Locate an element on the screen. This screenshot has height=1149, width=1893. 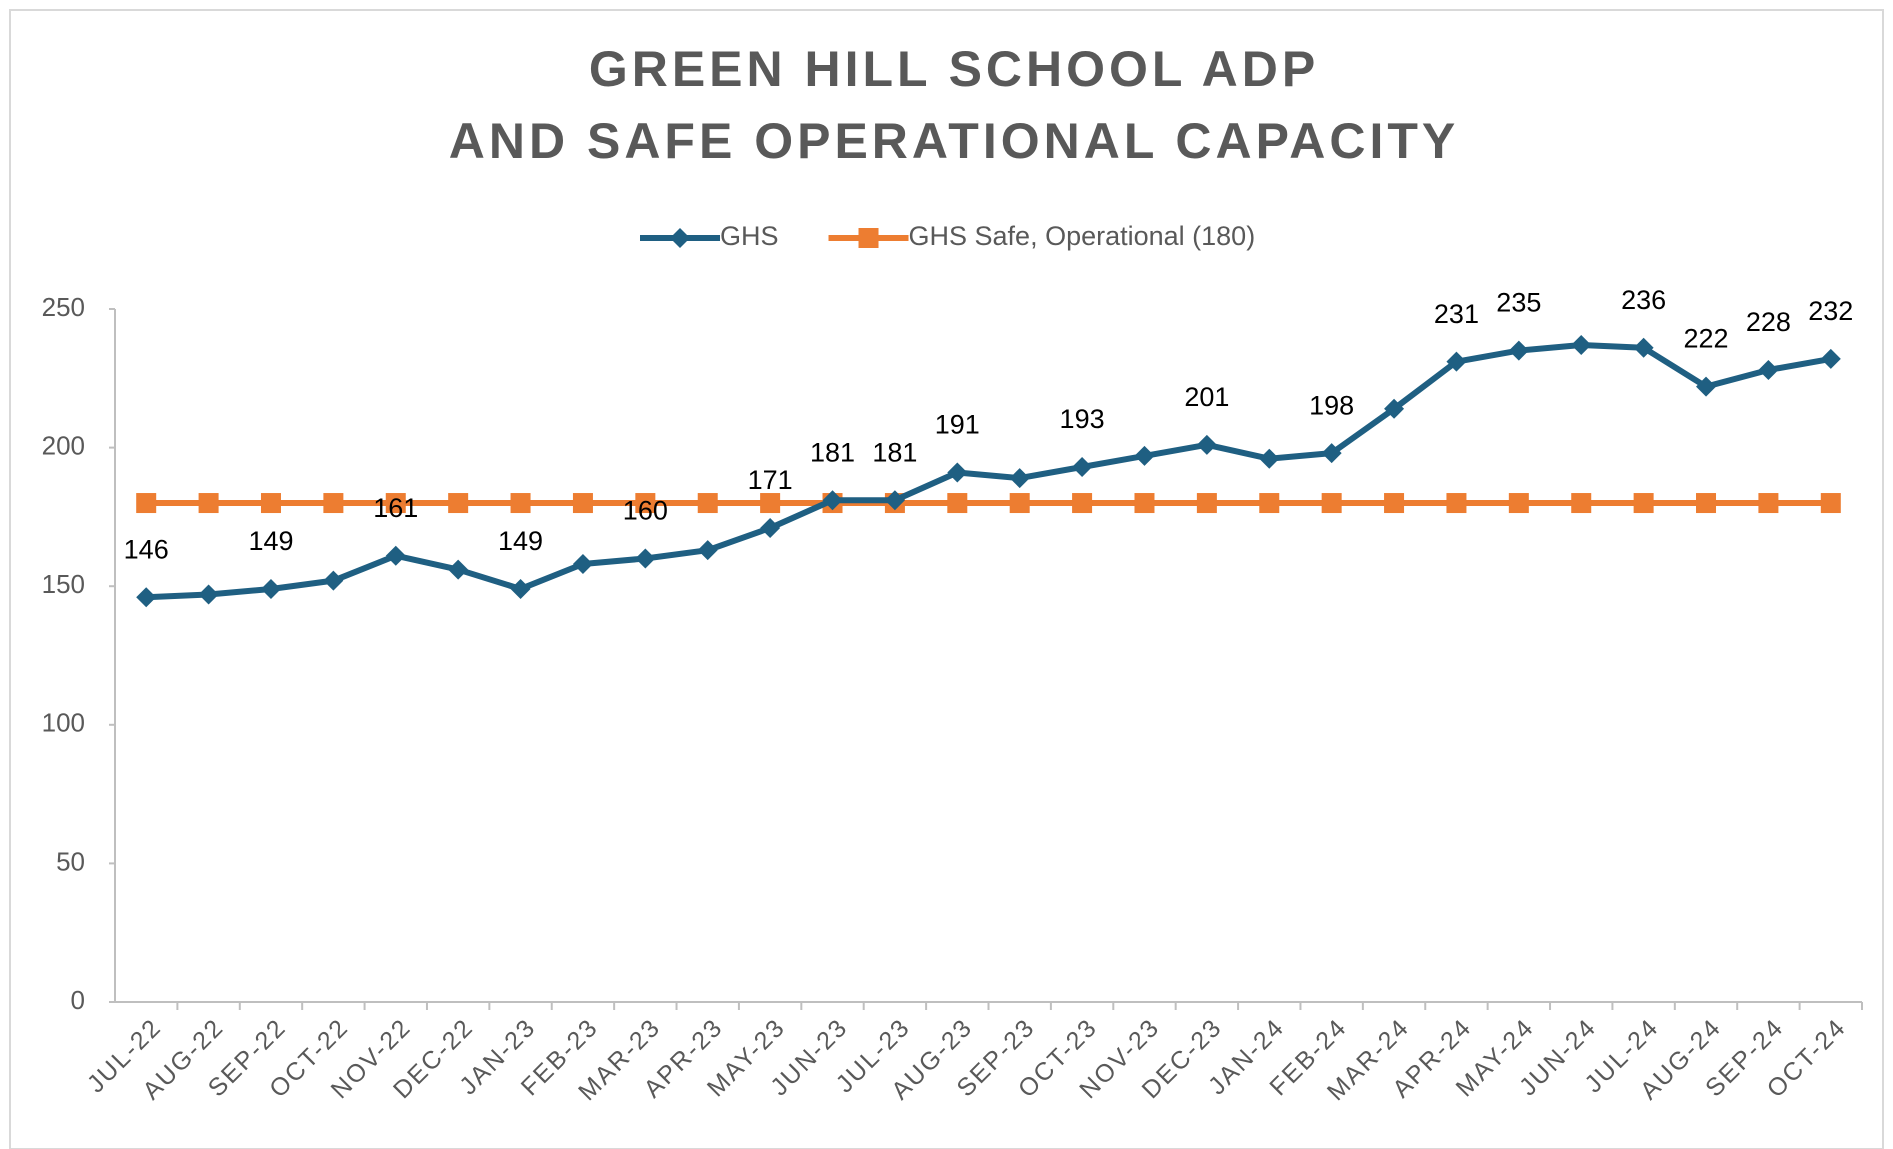
y-tick-label: 50 is located at coordinates (70, 861).